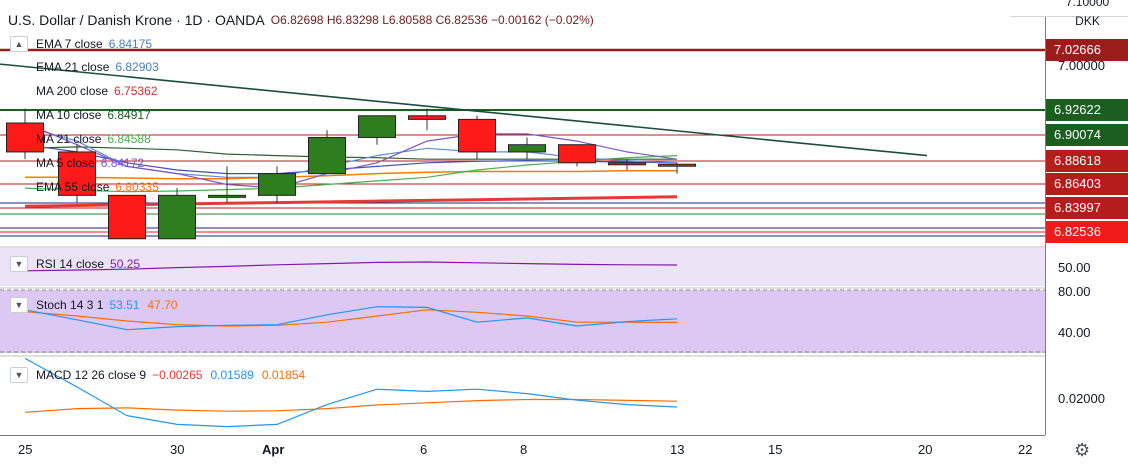 The width and height of the screenshot is (1128, 466). I want to click on stoch-collapse-button: ▼, so click(19, 305).